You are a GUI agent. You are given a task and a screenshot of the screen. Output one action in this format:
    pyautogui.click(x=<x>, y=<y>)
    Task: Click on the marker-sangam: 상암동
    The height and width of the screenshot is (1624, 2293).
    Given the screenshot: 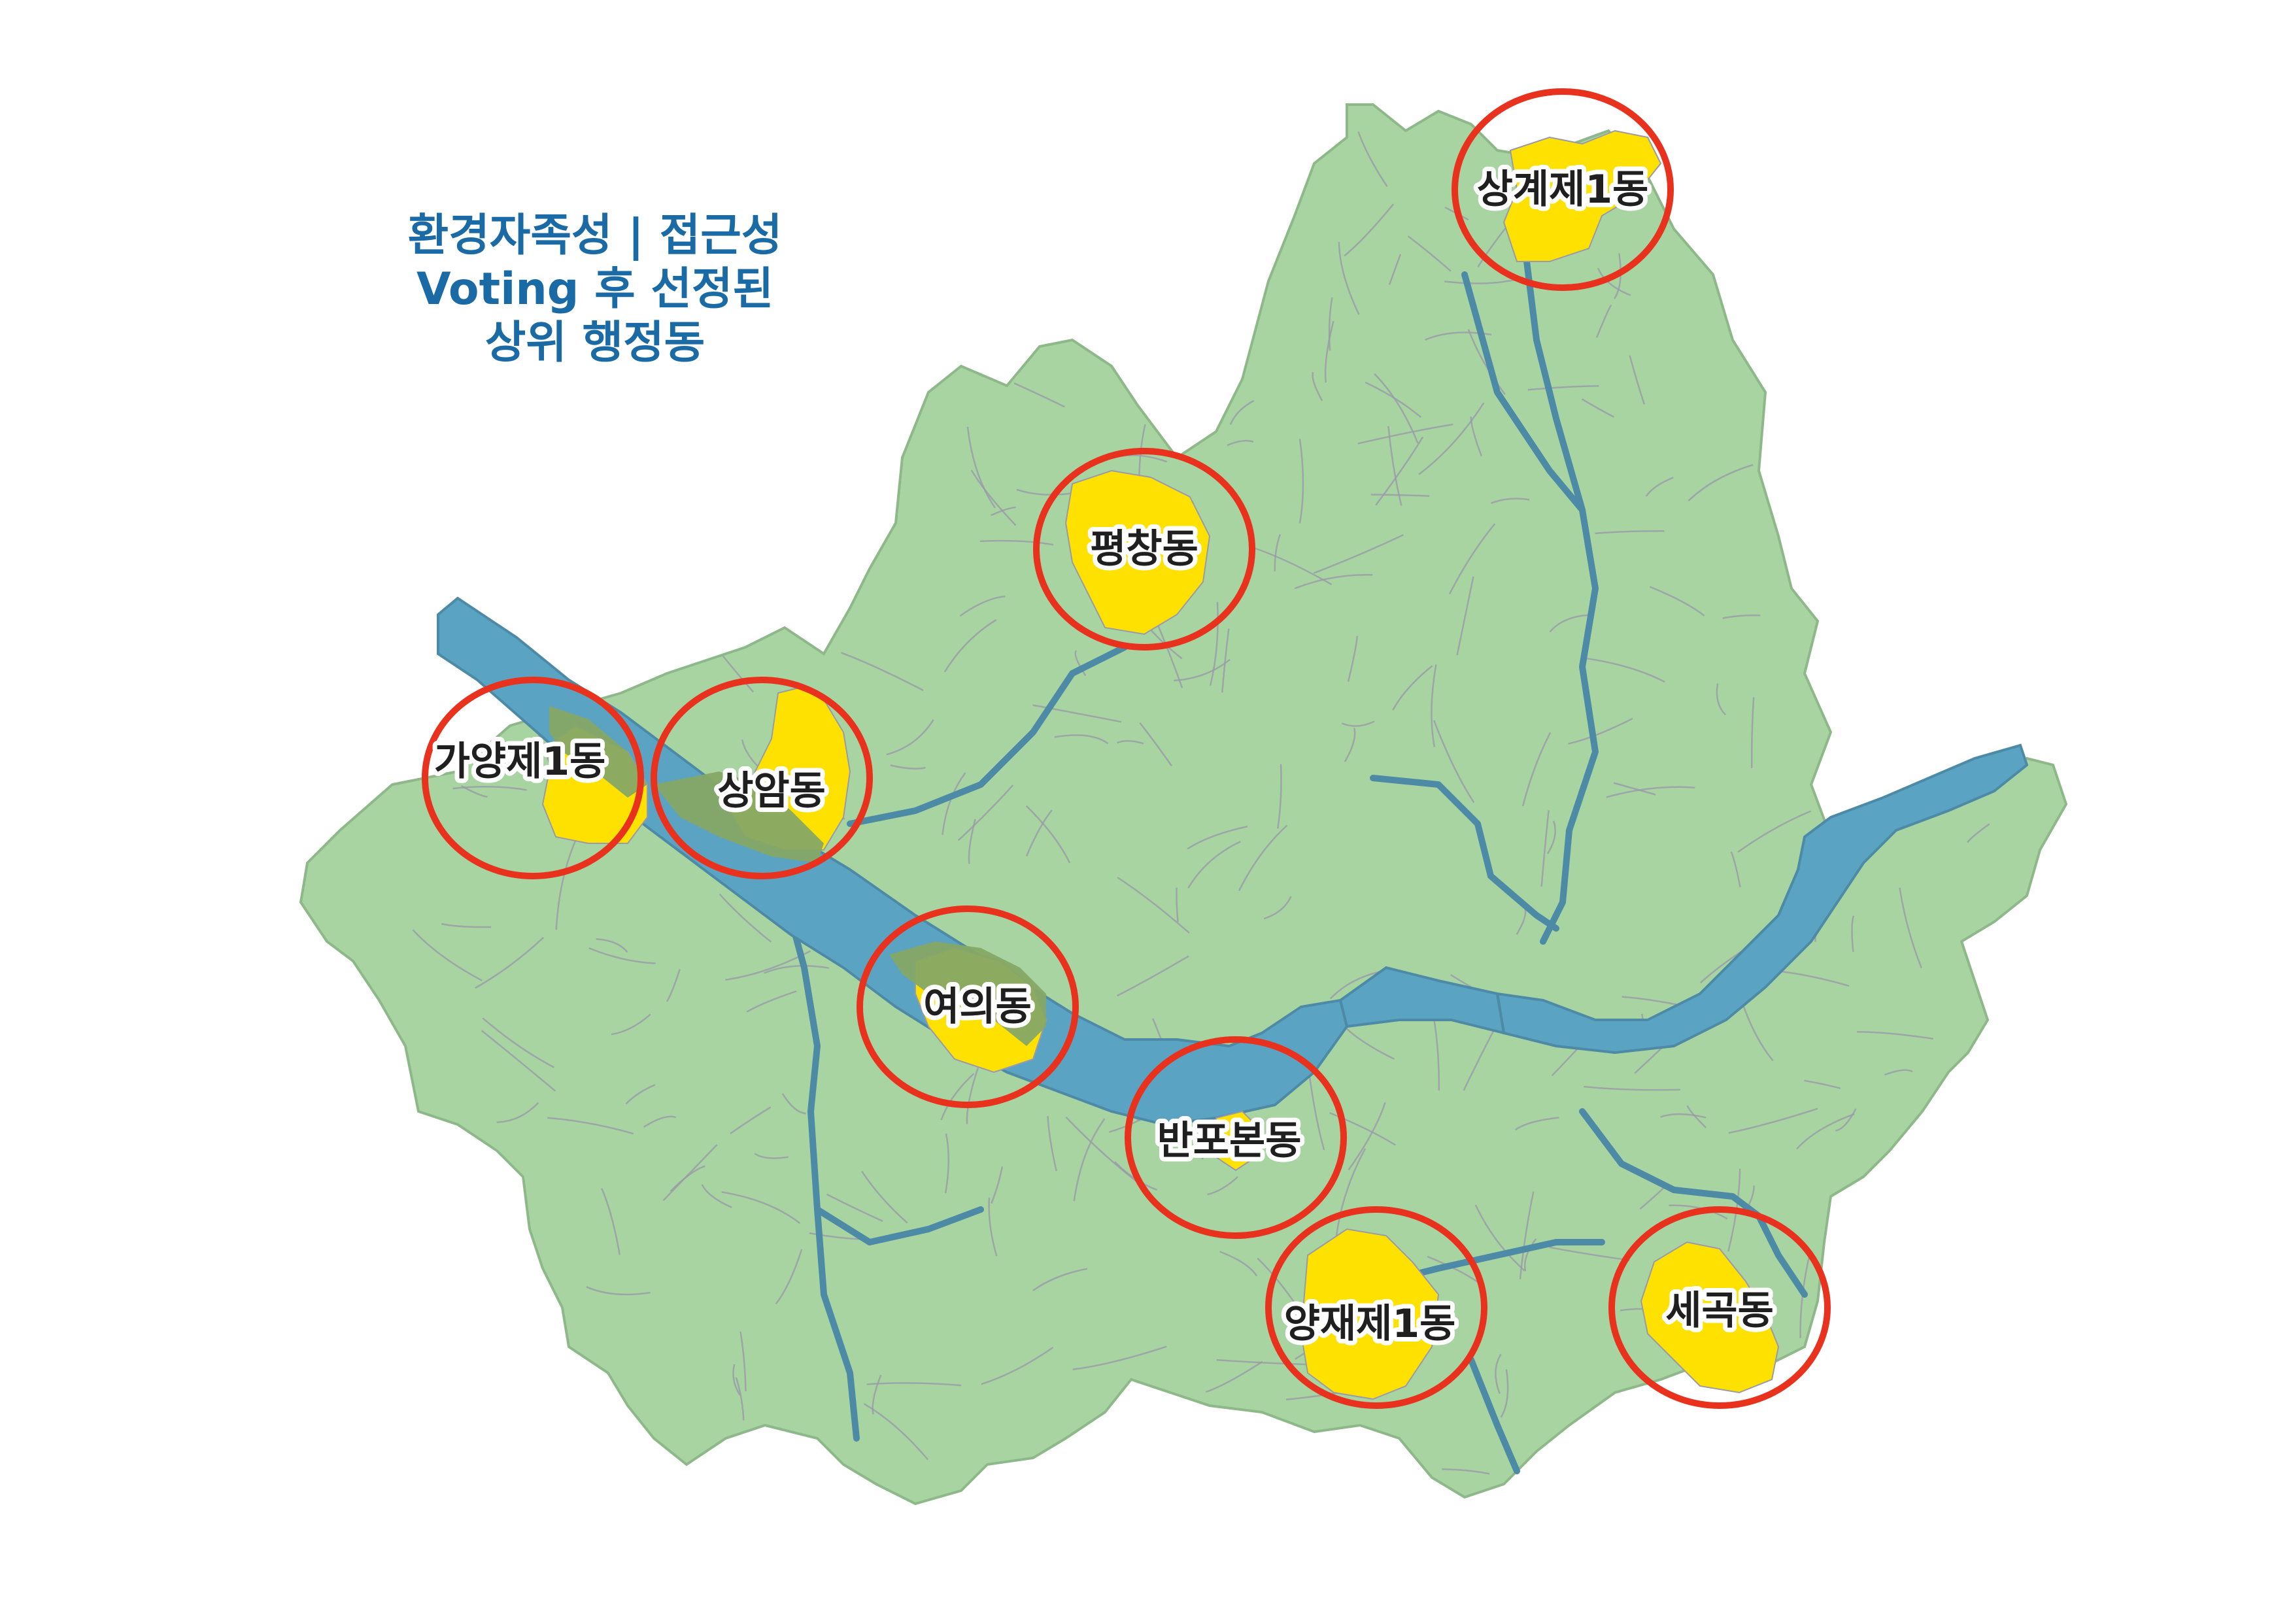 What is the action you would take?
    pyautogui.click(x=762, y=778)
    